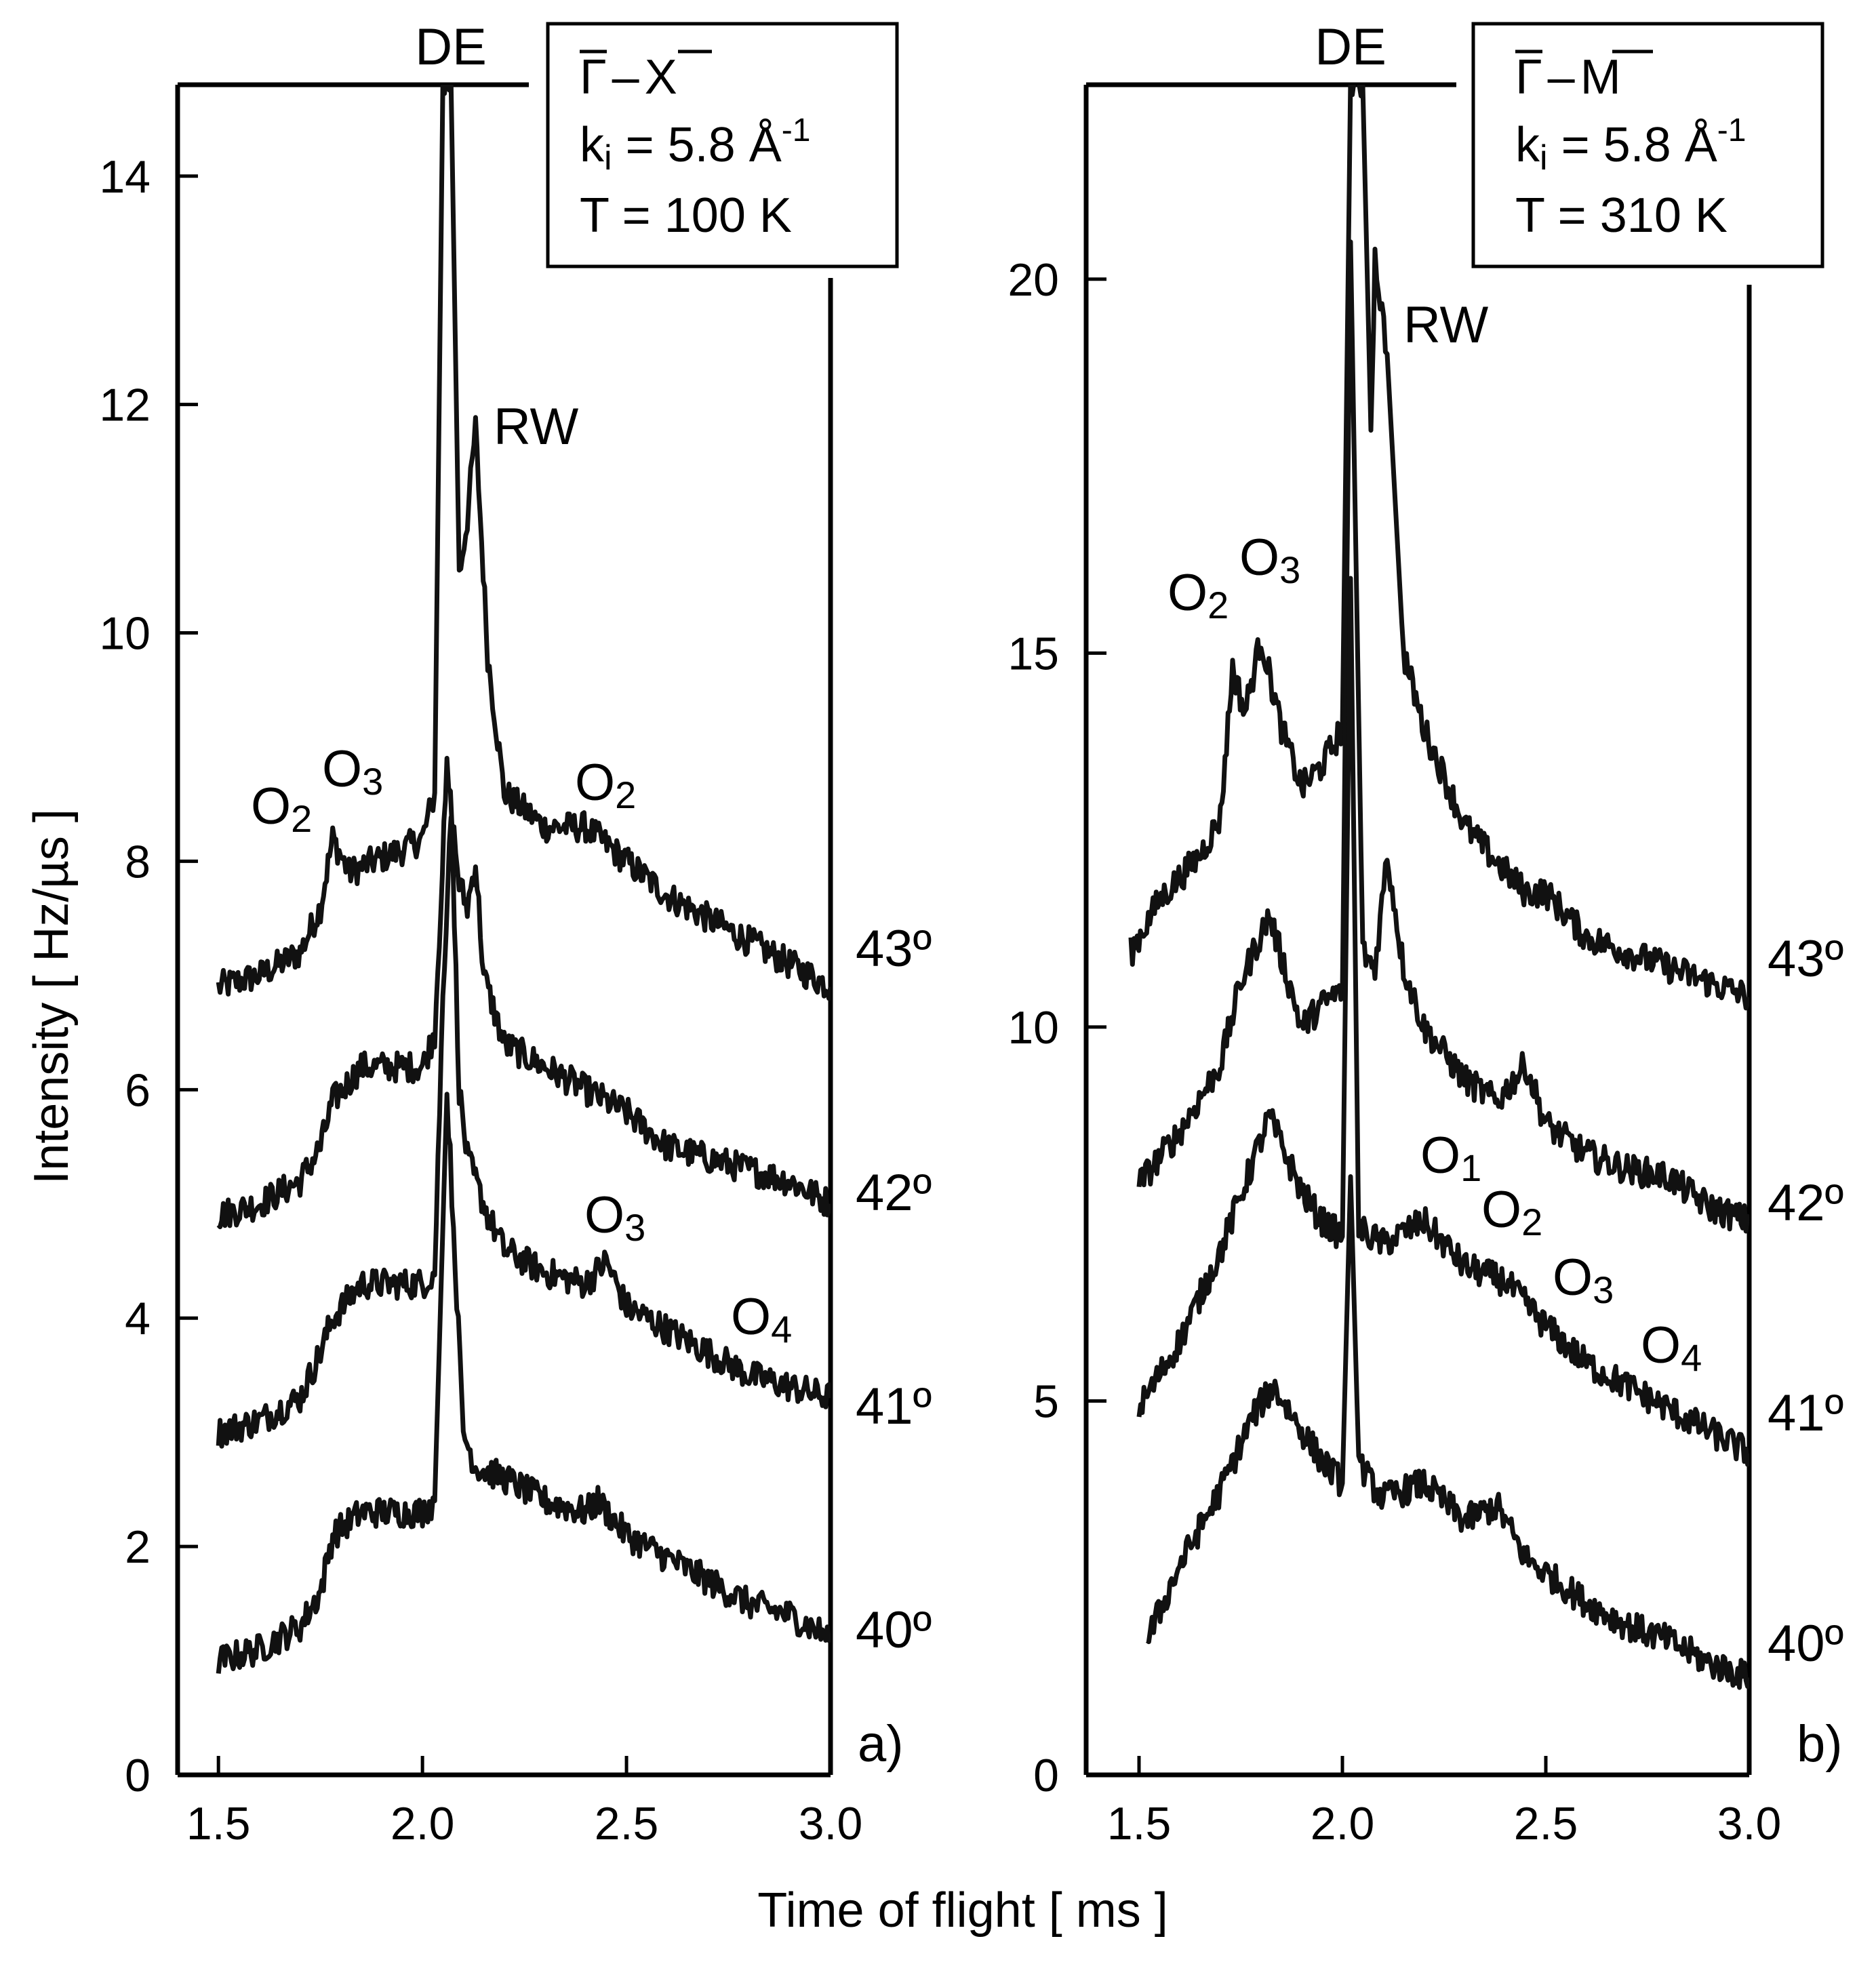 Image resolution: width=1876 pixels, height=1962 pixels. What do you see at coordinates (125, 634) in the screenshot?
I see `panel-a-ytick-label-5: 10` at bounding box center [125, 634].